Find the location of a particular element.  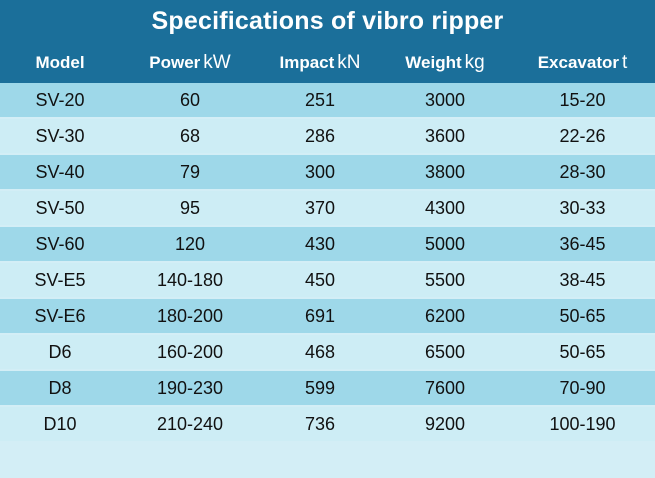

impact-cell: 468 is located at coordinates (320, 351).